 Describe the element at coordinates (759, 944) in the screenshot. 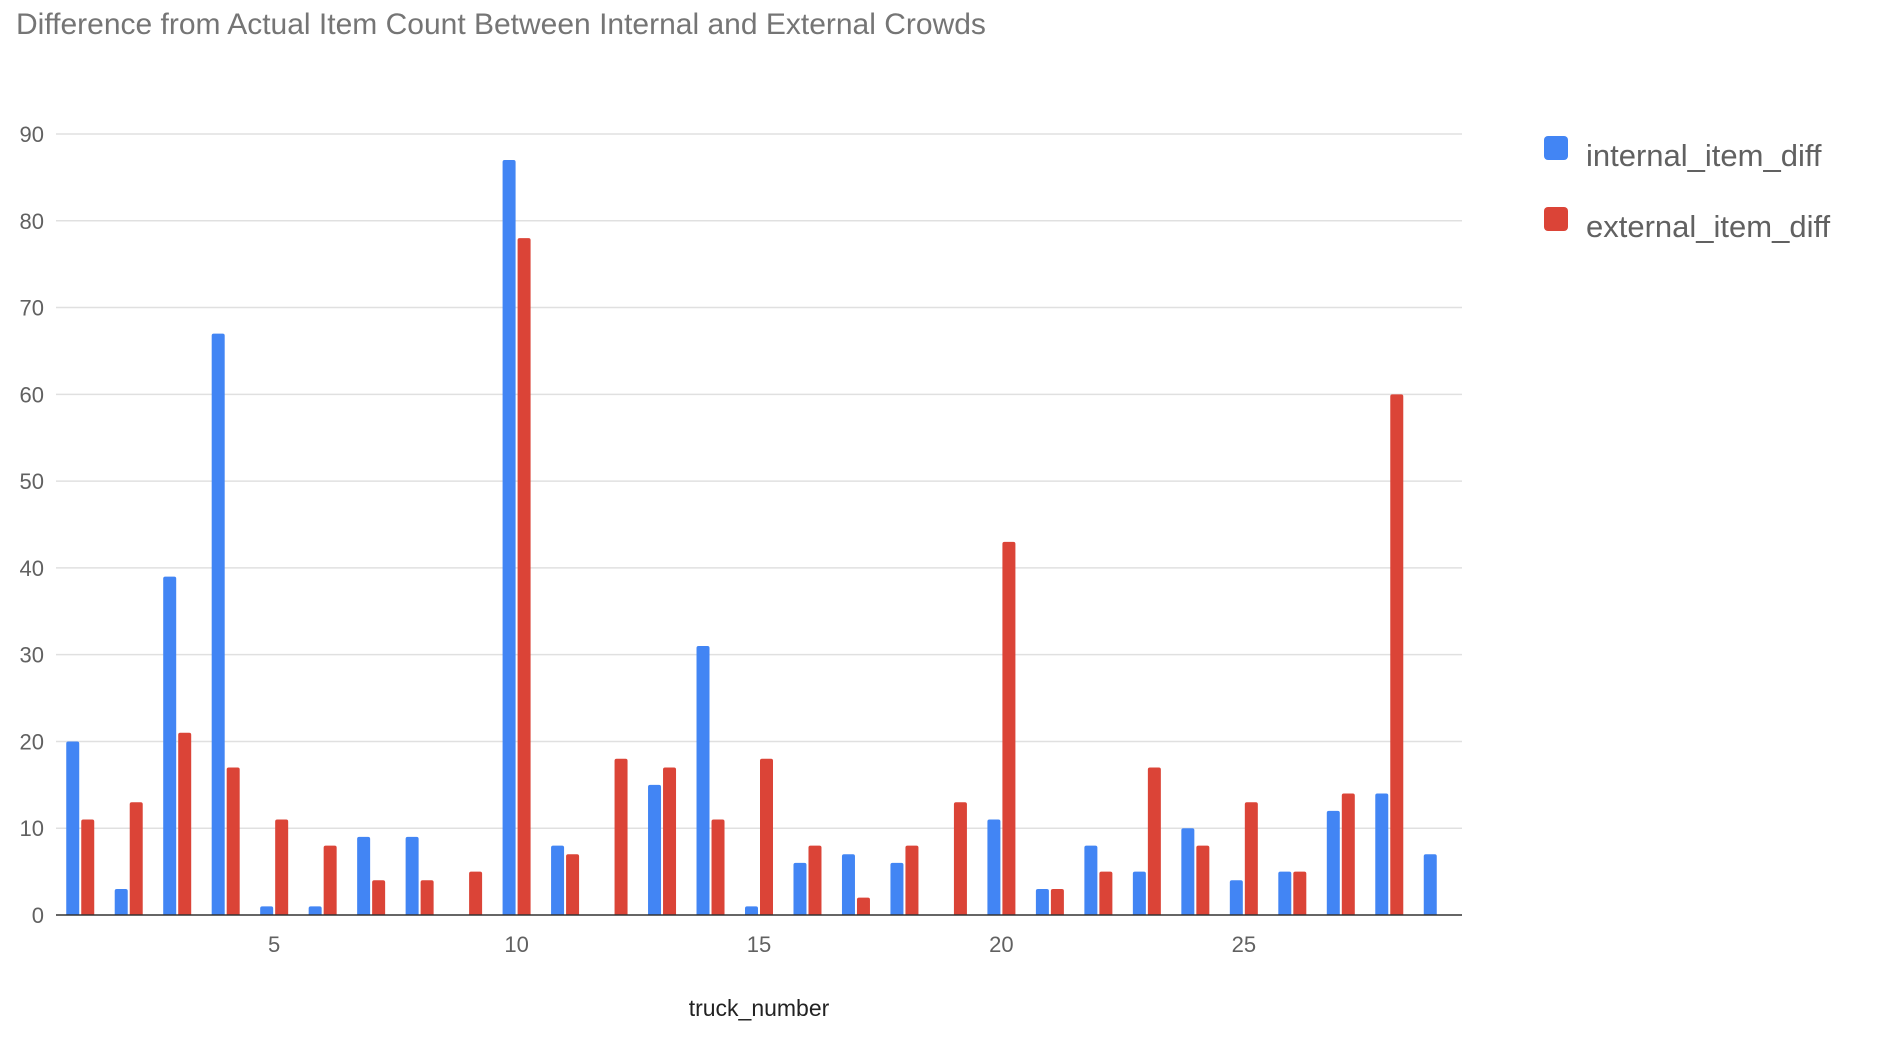

I see `x-tick-label: 15` at that location.